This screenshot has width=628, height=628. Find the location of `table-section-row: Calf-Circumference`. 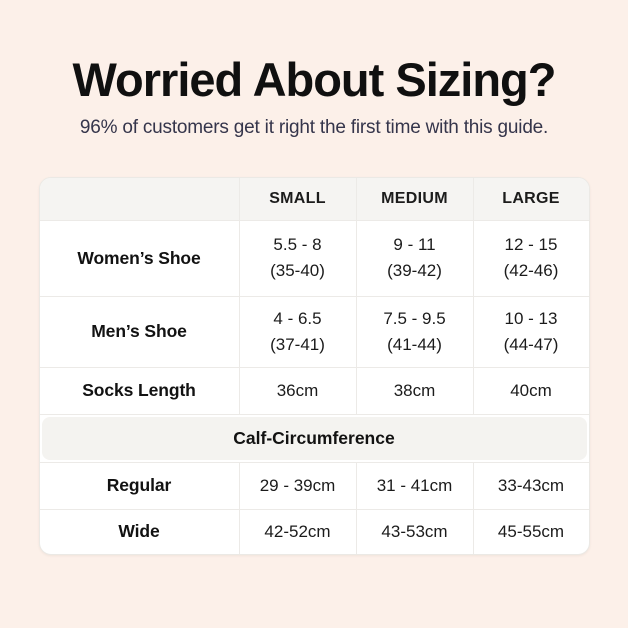

table-section-row: Calf-Circumference is located at coordinates (314, 439).